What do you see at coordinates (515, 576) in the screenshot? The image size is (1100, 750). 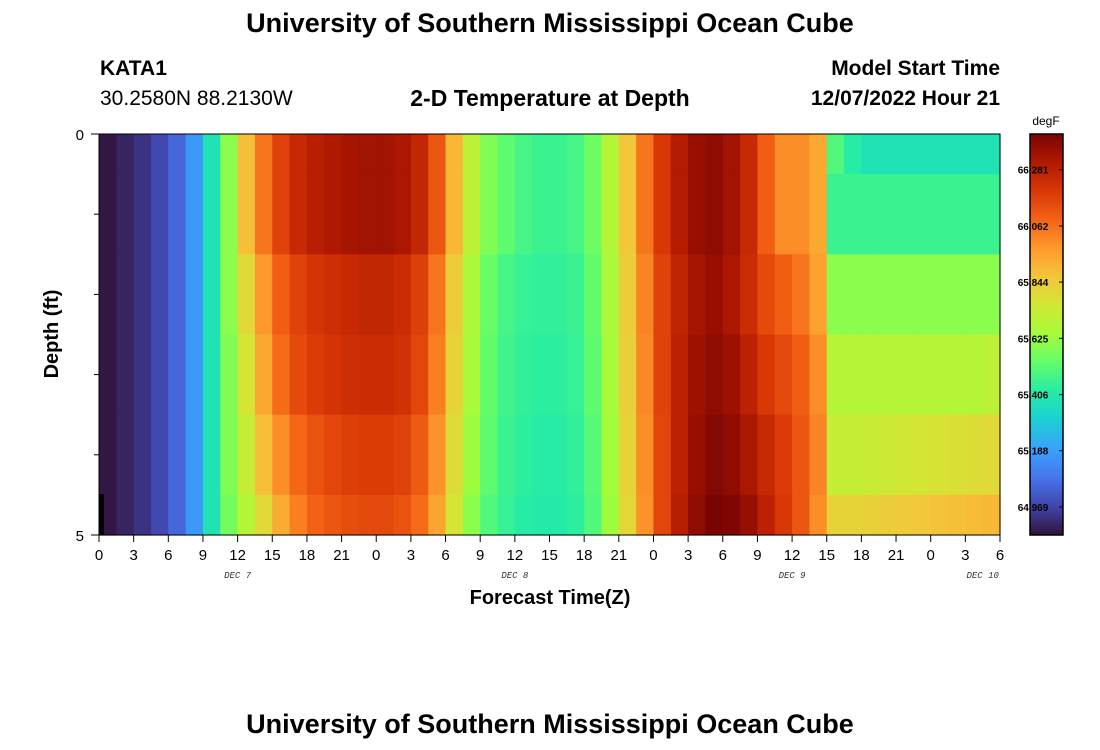 I see `day-label: DEC 8` at bounding box center [515, 576].